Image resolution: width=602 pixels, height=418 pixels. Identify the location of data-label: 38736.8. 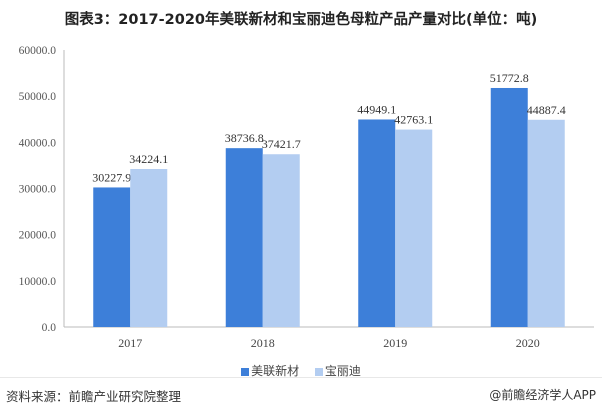
(244, 138).